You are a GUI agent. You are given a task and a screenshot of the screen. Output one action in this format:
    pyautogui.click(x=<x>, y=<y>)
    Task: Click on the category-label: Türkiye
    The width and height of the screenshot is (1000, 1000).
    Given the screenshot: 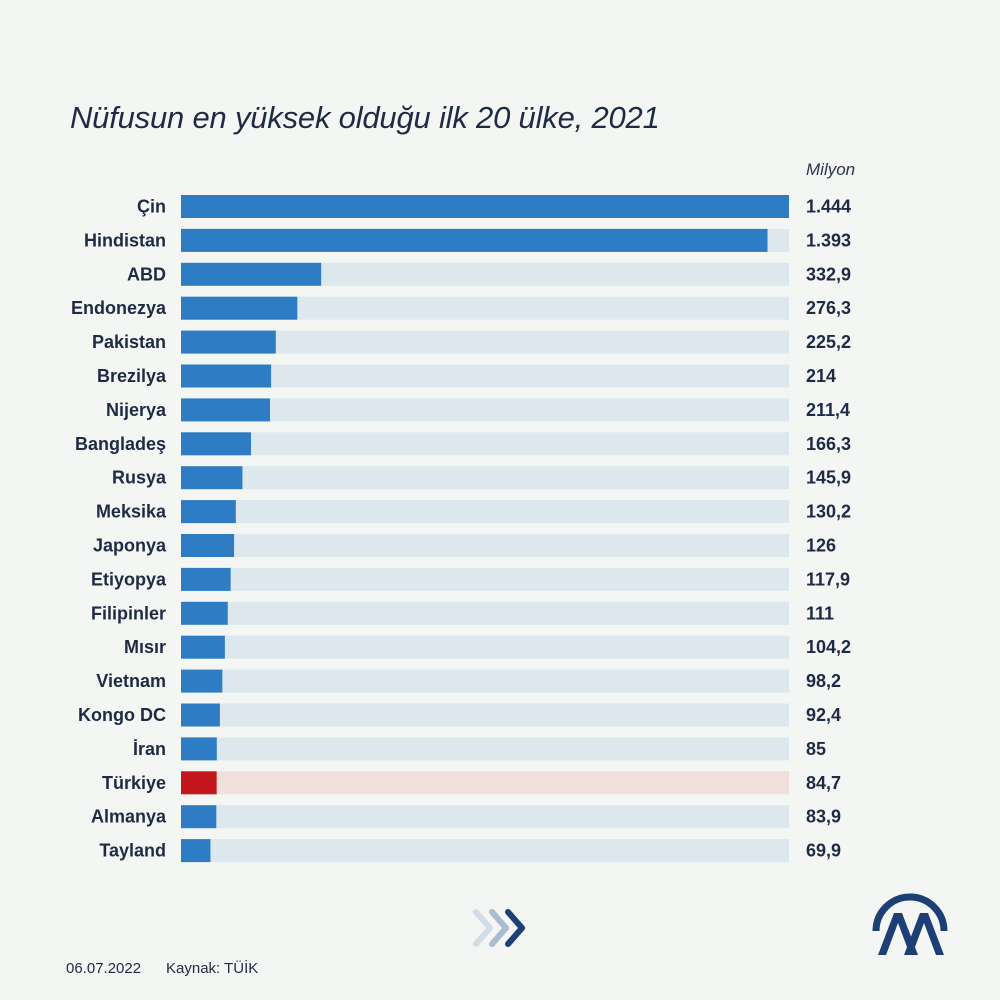 What is the action you would take?
    pyautogui.click(x=134, y=783)
    